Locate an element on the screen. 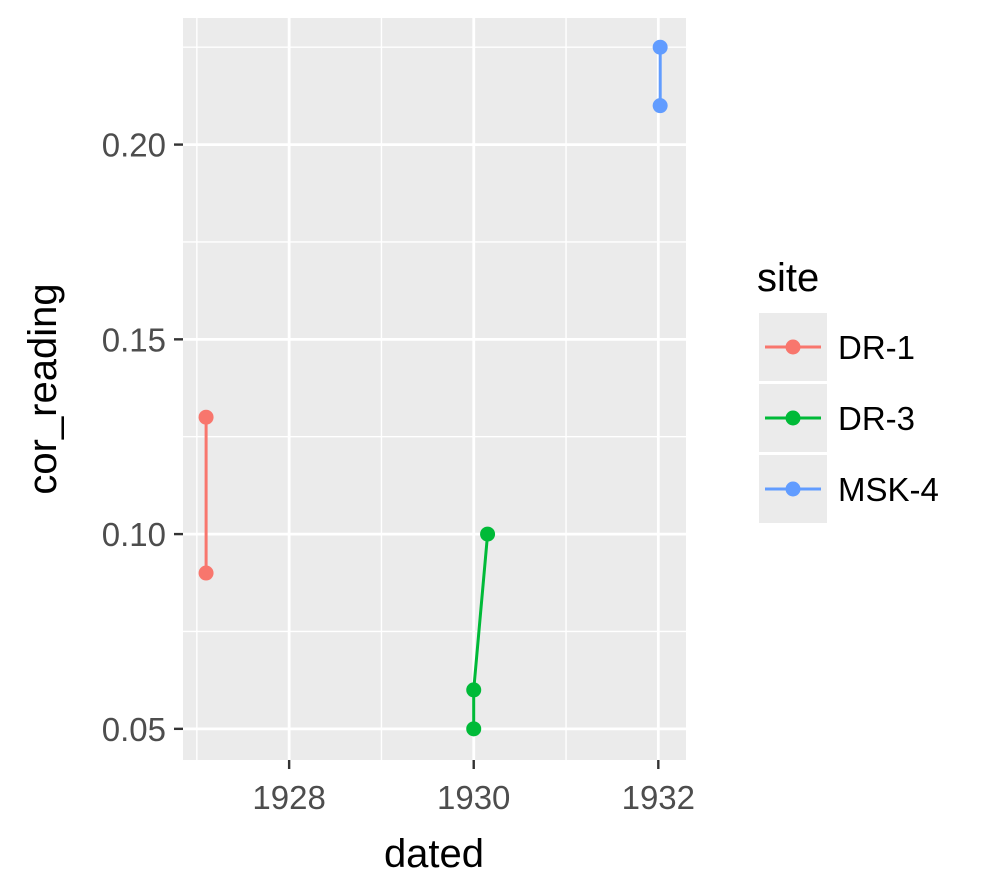 The height and width of the screenshot is (890, 999). y-axis: 0.05 0.10 0.15 0.20 is located at coordinates (142, 437).